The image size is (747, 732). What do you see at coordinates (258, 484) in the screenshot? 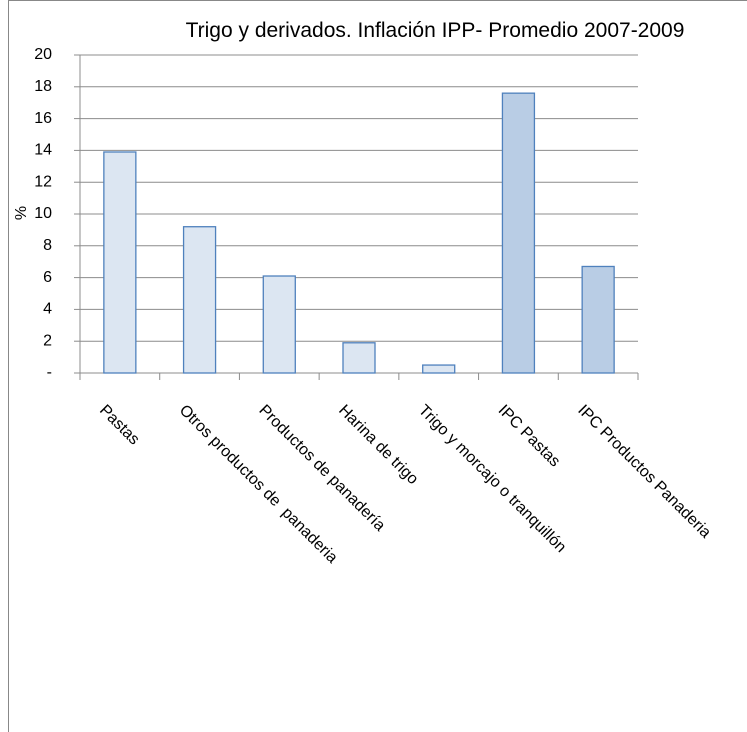
I see `x-tick-label: Otros productos de panaderia` at bounding box center [258, 484].